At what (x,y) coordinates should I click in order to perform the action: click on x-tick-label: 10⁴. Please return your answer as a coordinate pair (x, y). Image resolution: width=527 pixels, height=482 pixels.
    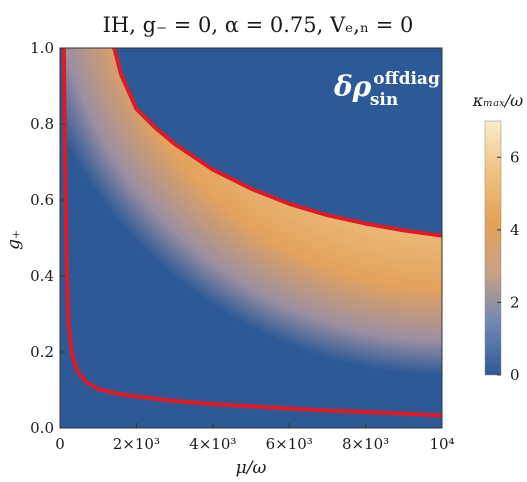
    Looking at the image, I should click on (441, 444).